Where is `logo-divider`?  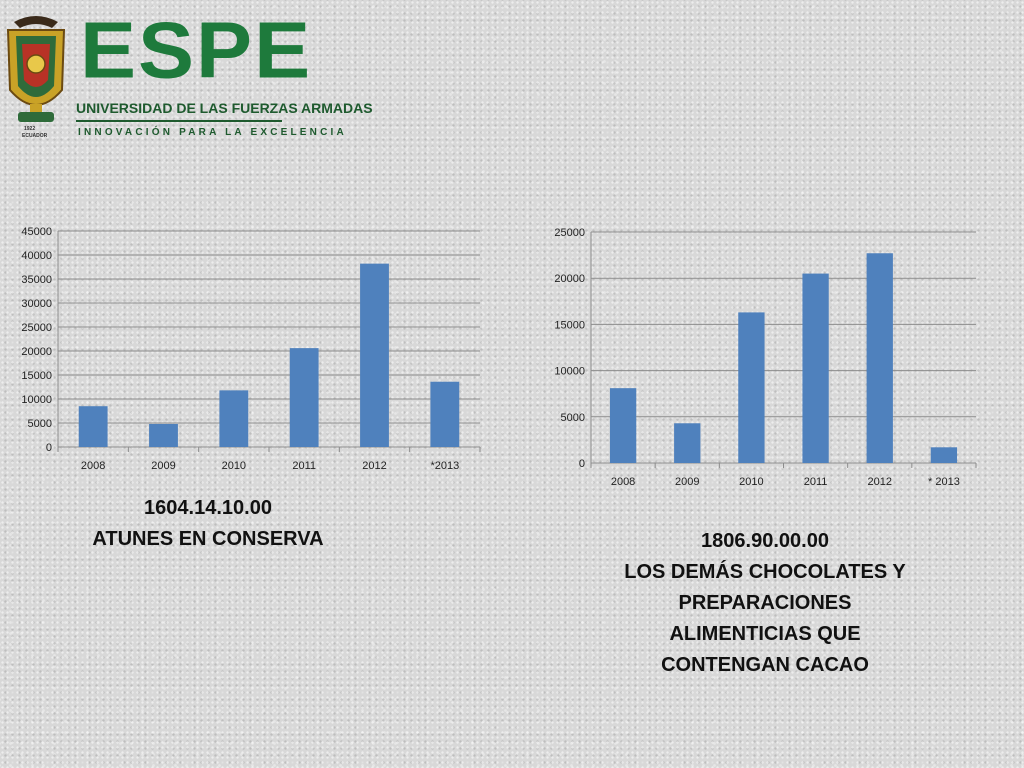
logo-divider is located at coordinates (179, 121).